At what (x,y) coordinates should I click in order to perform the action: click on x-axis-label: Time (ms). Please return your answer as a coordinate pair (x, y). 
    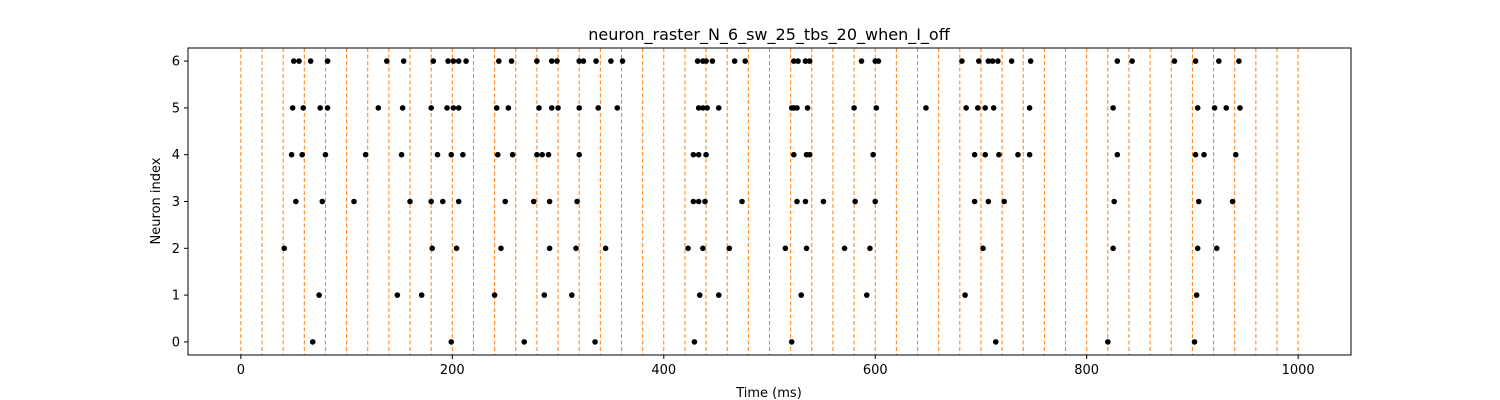
    Looking at the image, I should click on (768, 393).